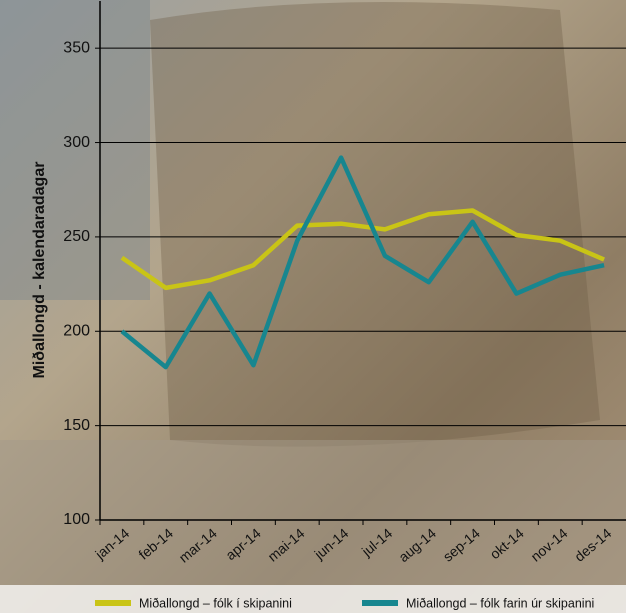 The width and height of the screenshot is (626, 613). What do you see at coordinates (500, 603) in the screenshot?
I see `legend-label: Miðallongd – fólk farin úr skipanini` at bounding box center [500, 603].